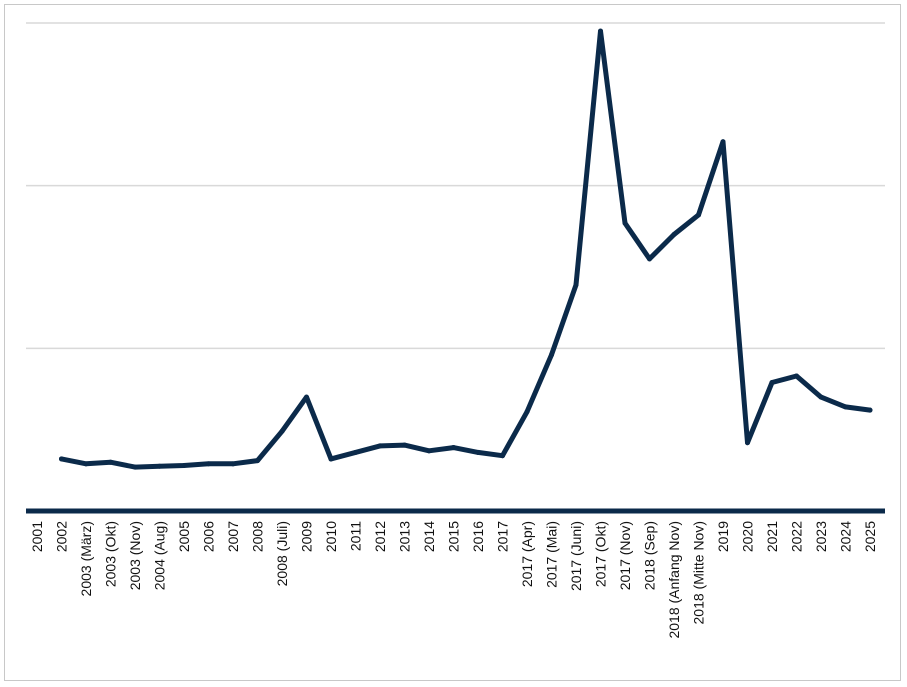  Describe the element at coordinates (723, 536) in the screenshot. I see `x-tick-label: 2019` at that location.